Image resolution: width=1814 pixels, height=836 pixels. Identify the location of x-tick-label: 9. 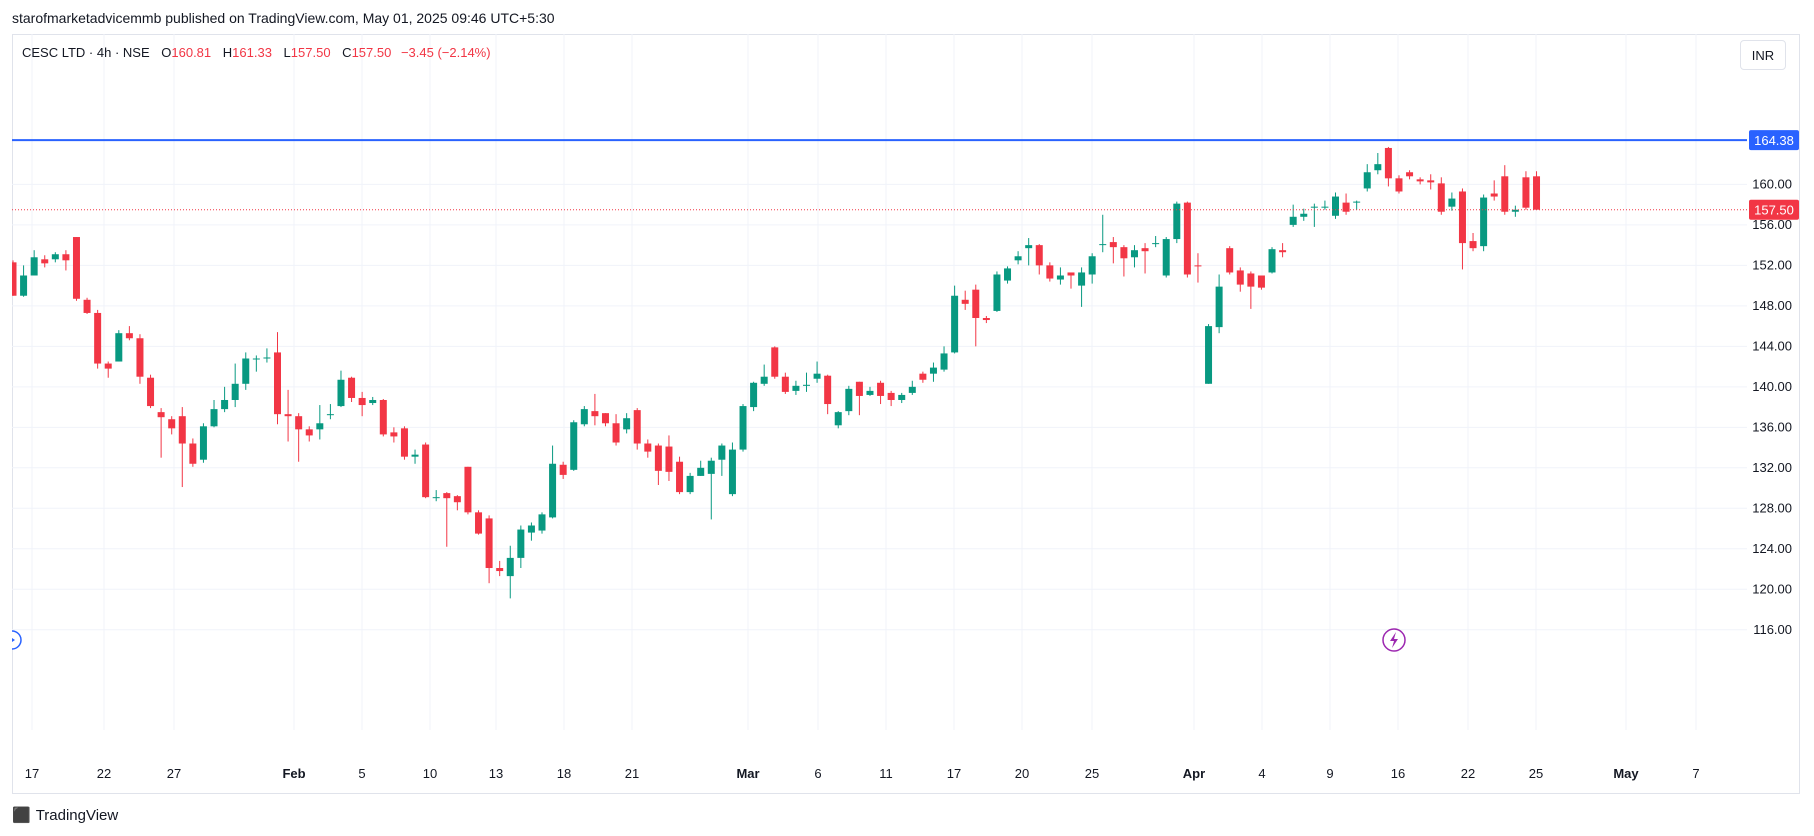
(1329, 773).